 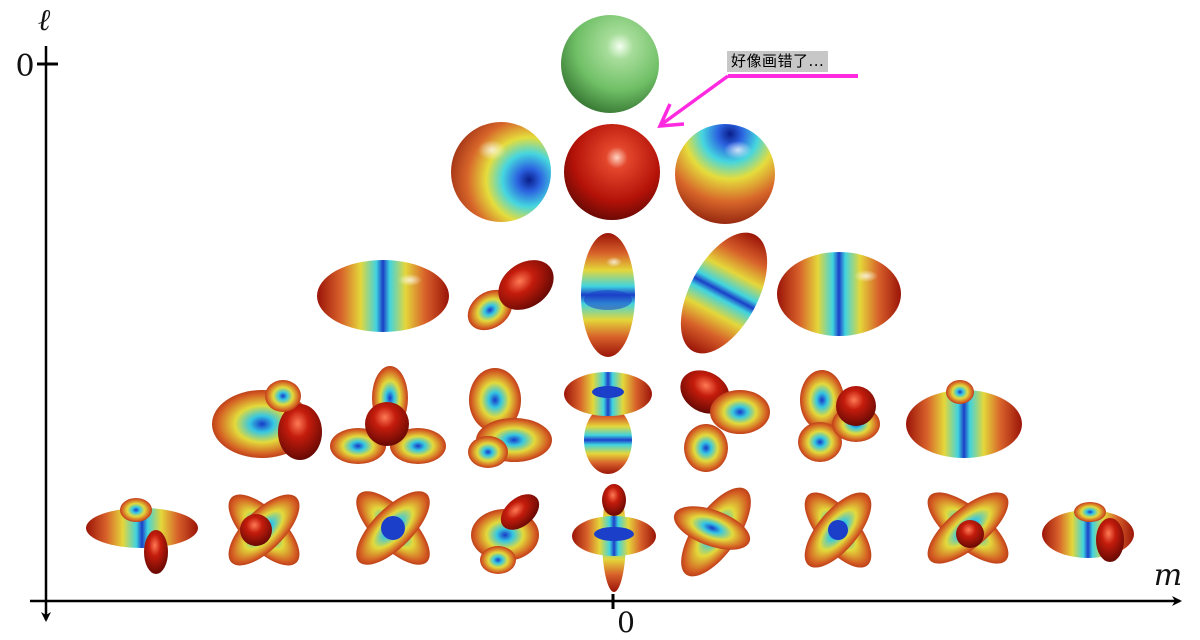 I want to click on harmonic-row-l1, so click(x=613, y=173).